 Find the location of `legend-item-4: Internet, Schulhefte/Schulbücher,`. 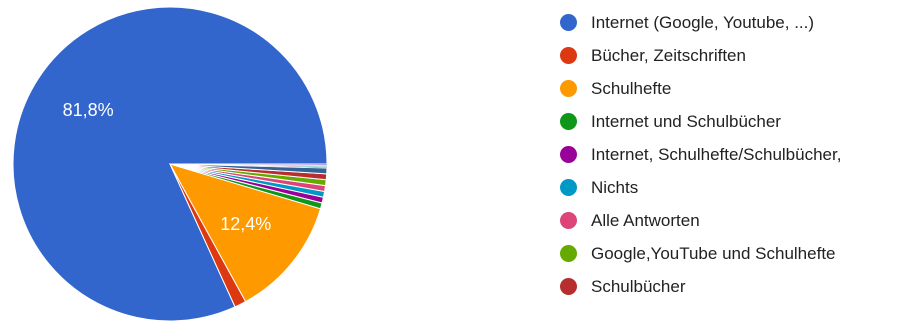

legend-item-4: Internet, Schulhefte/Schulbücher, is located at coordinates (700, 154).